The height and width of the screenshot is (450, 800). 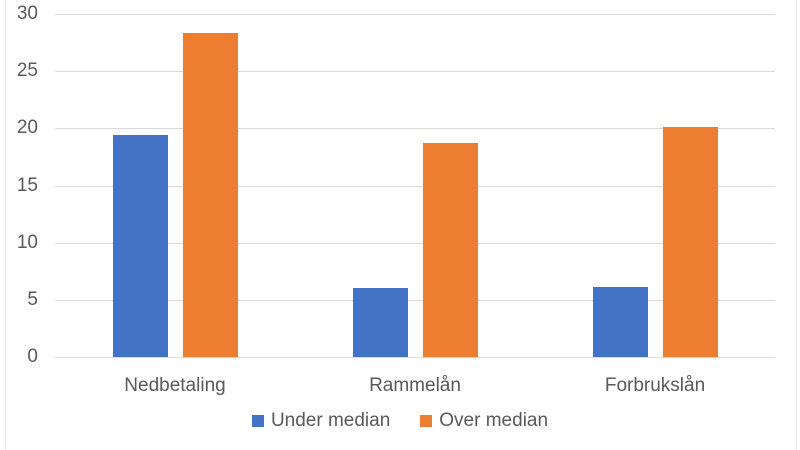 What do you see at coordinates (27, 71) in the screenshot?
I see `y-tick-label: 25` at bounding box center [27, 71].